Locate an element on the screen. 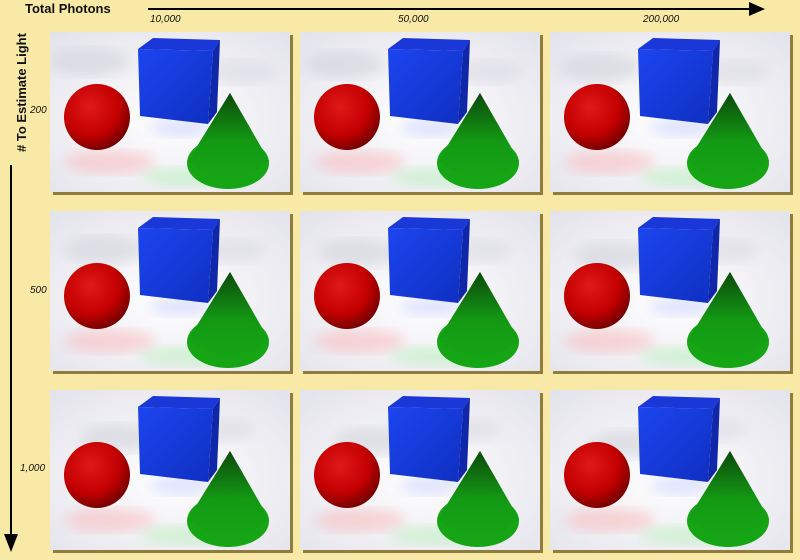 This screenshot has width=800, height=560. y-tick-3: 1,000 is located at coordinates (33, 468).